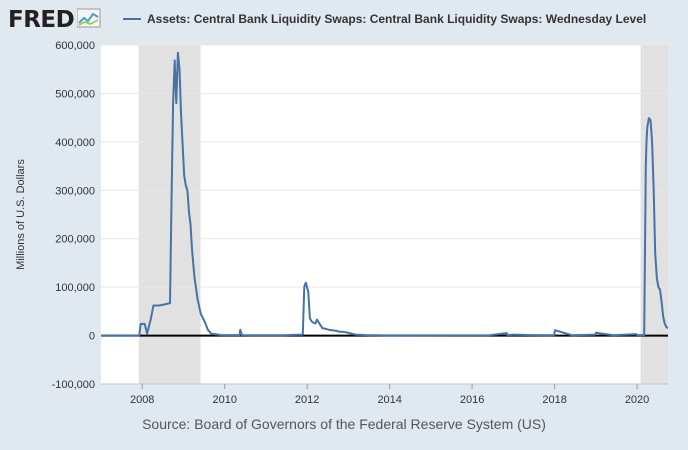  What do you see at coordinates (21, 214) in the screenshot?
I see `y-axis-label: Millions of U.S. Dollars` at bounding box center [21, 214].